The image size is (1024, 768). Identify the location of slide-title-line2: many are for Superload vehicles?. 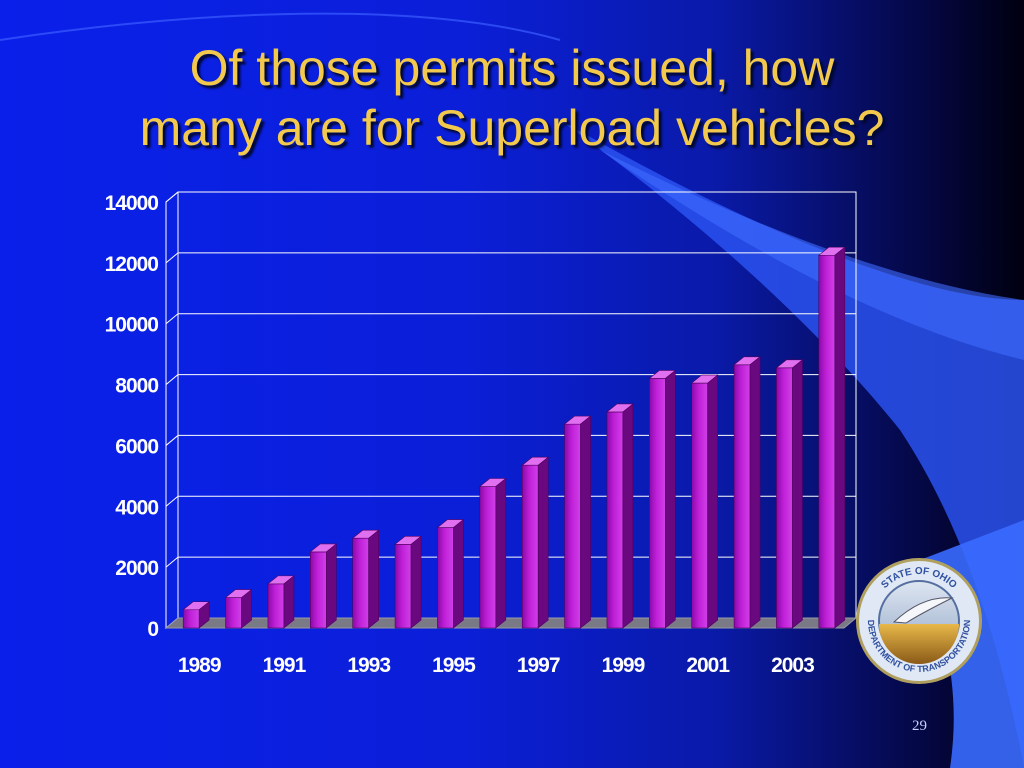
(512, 128).